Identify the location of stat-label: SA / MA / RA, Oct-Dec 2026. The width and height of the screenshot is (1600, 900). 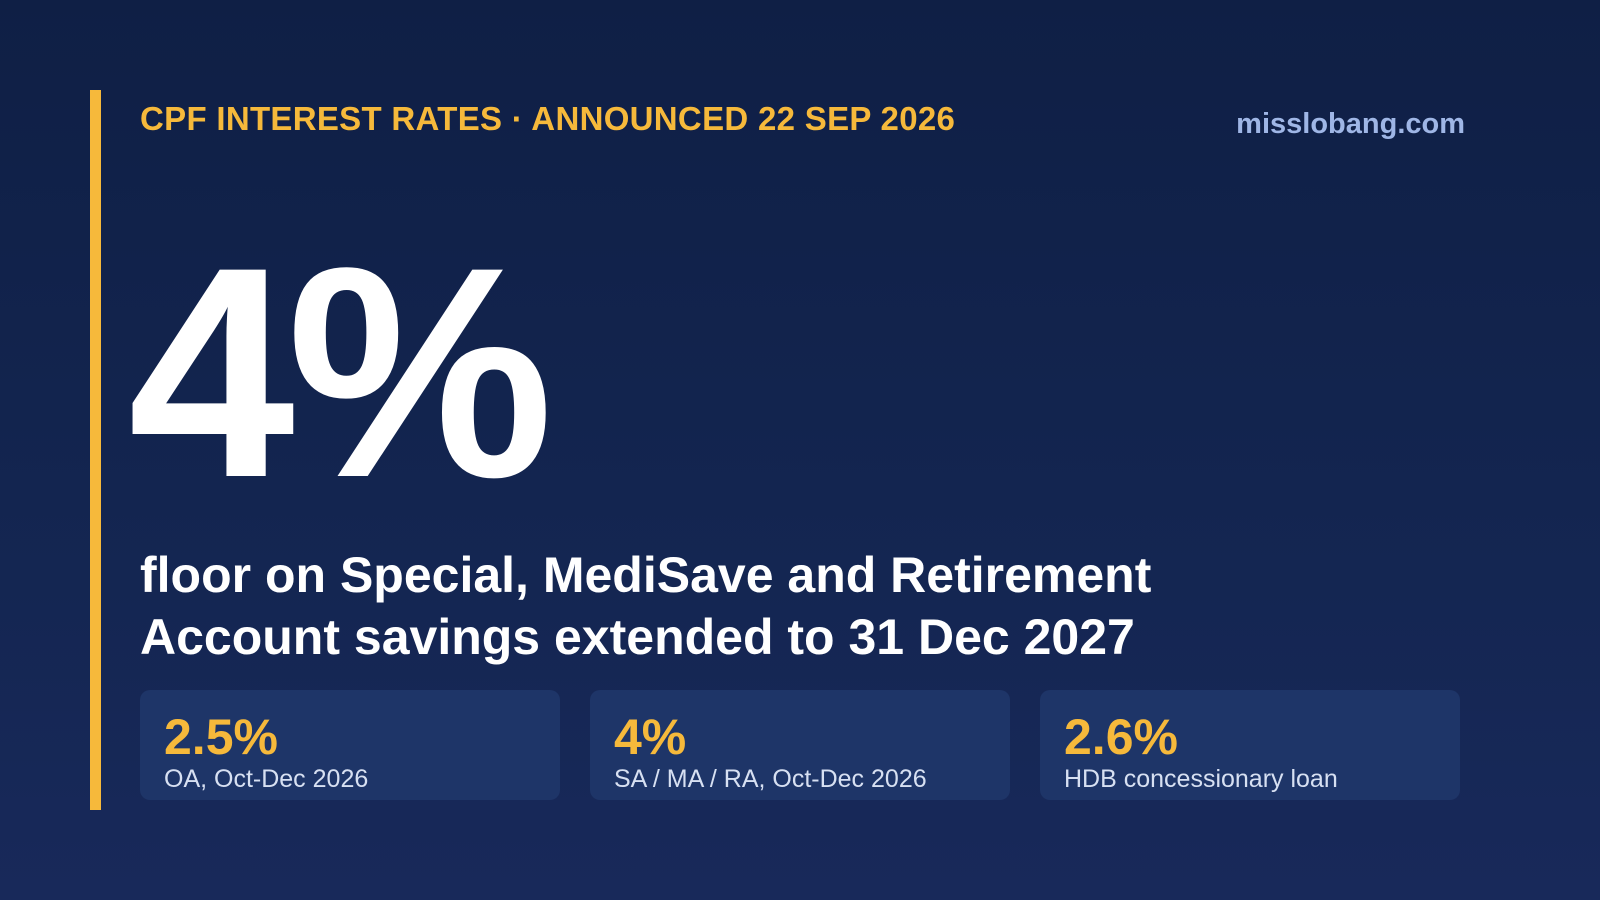
(770, 779).